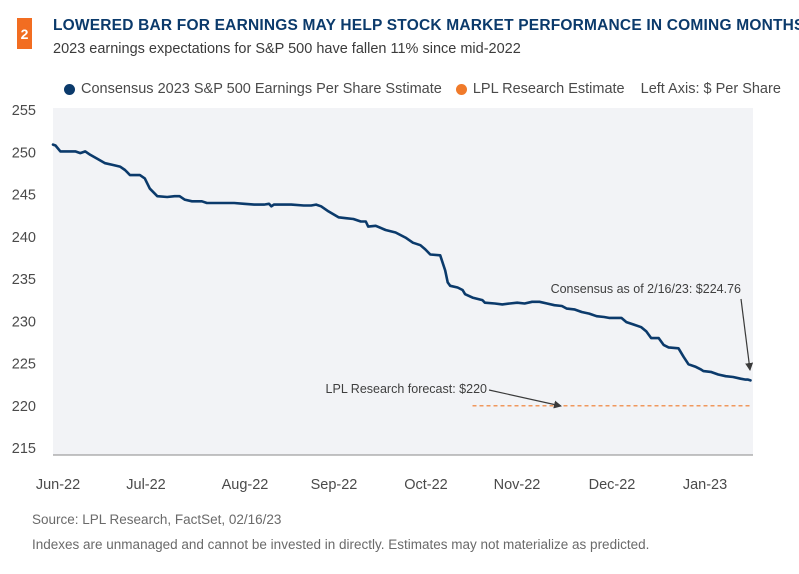  What do you see at coordinates (24, 153) in the screenshot?
I see `y-tick-label: 250` at bounding box center [24, 153].